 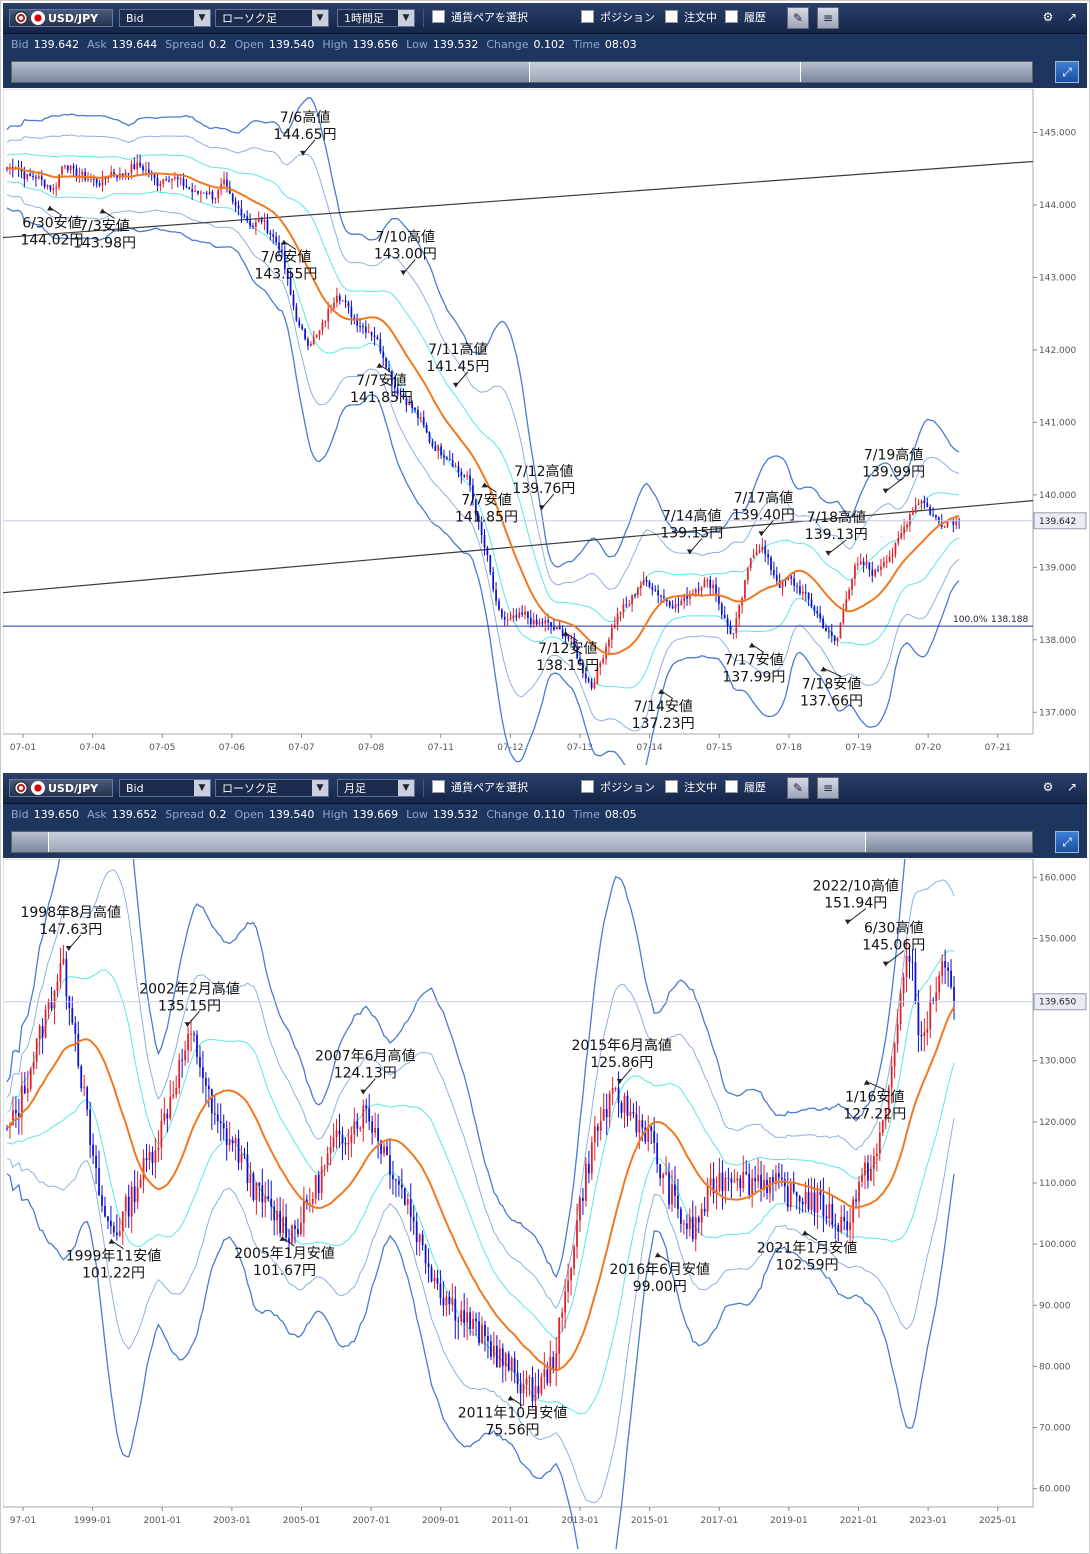 I want to click on chart-type-value: ローソク足, so click(x=249, y=788).